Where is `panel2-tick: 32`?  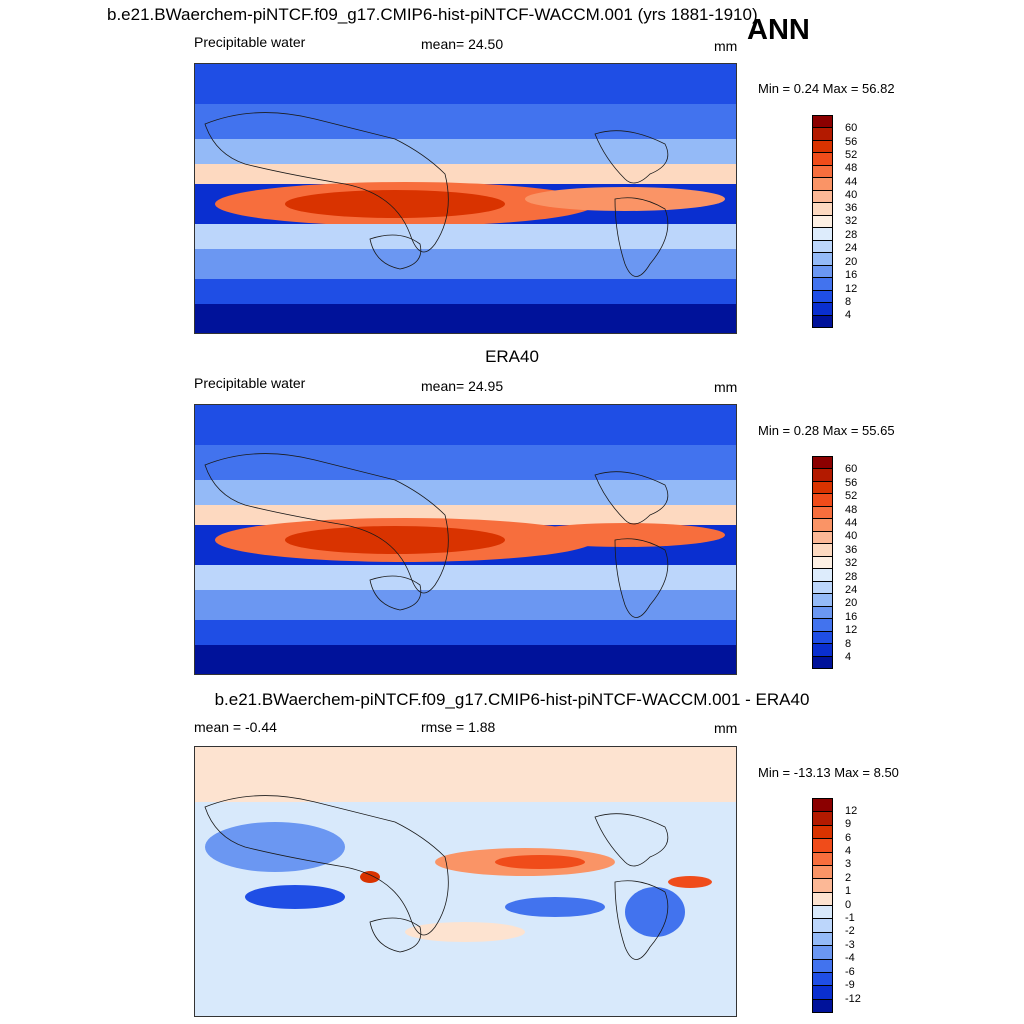
panel2-tick: 32 is located at coordinates (851, 563).